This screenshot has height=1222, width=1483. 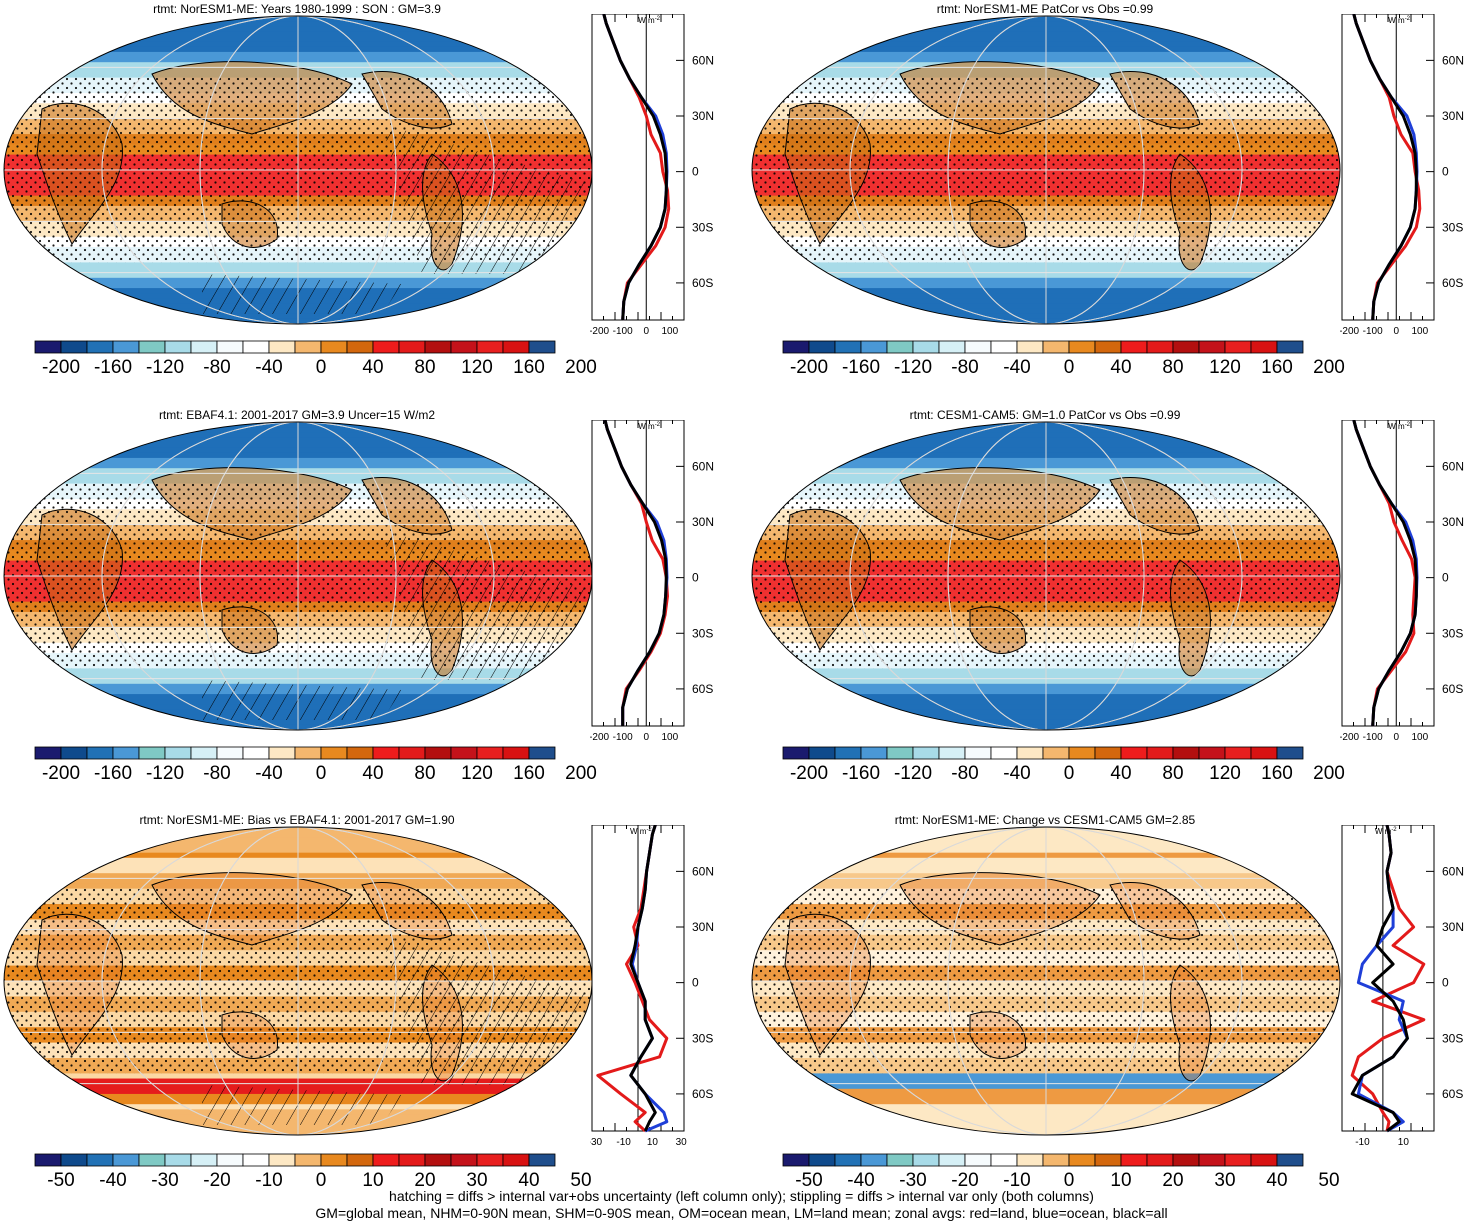 What do you see at coordinates (373, 1180) in the screenshot?
I see `colorbar-tick-label: 10` at bounding box center [373, 1180].